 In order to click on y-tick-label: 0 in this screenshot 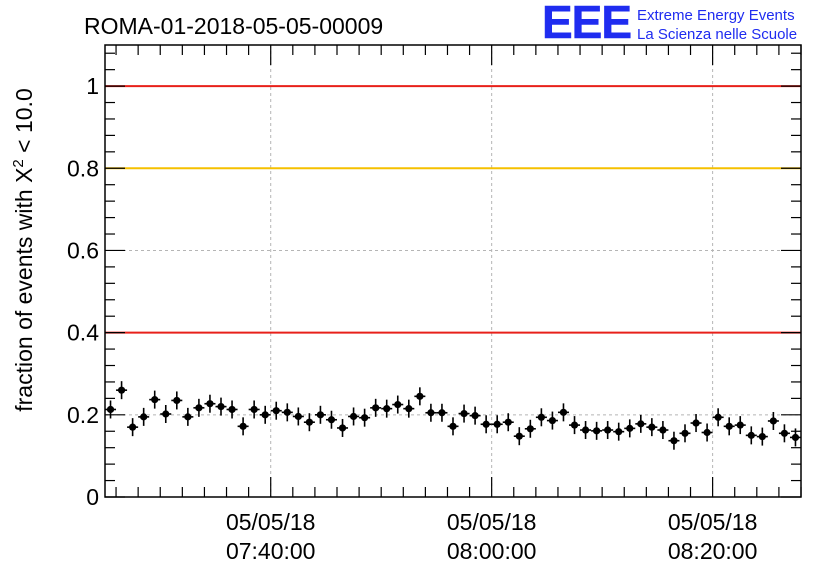, I will do `click(92, 497)`.